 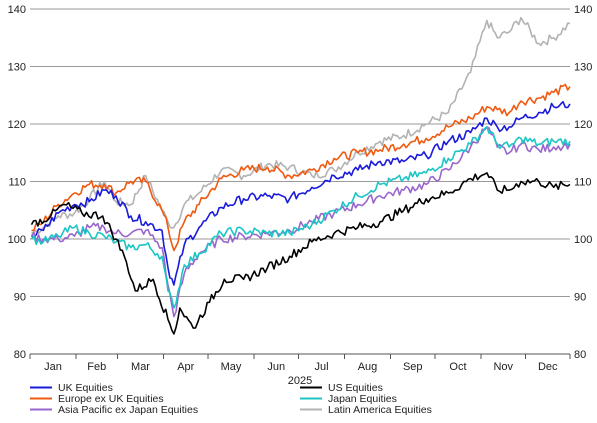 What do you see at coordinates (53, 367) in the screenshot?
I see `x-tick-label-jan: Jan` at bounding box center [53, 367].